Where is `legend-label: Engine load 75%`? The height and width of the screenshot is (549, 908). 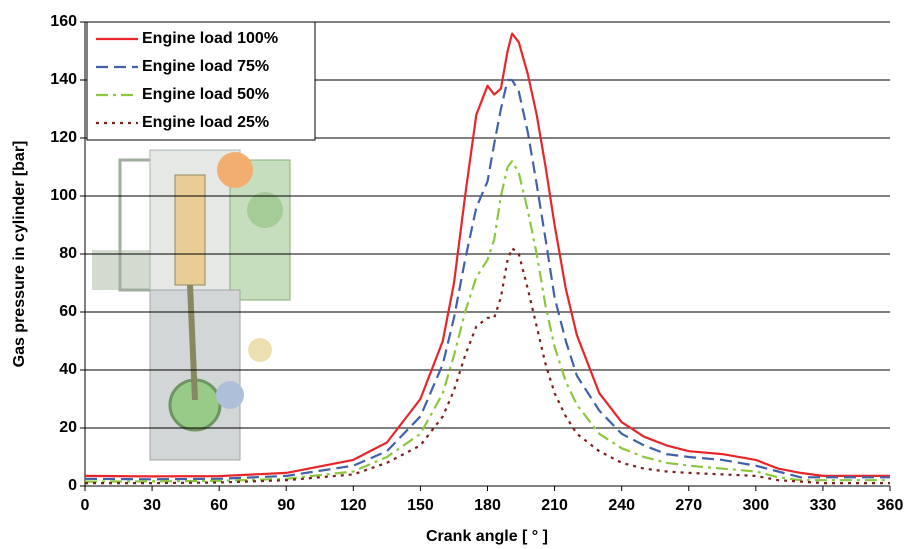 legend-label: Engine load 75% is located at coordinates (205, 66).